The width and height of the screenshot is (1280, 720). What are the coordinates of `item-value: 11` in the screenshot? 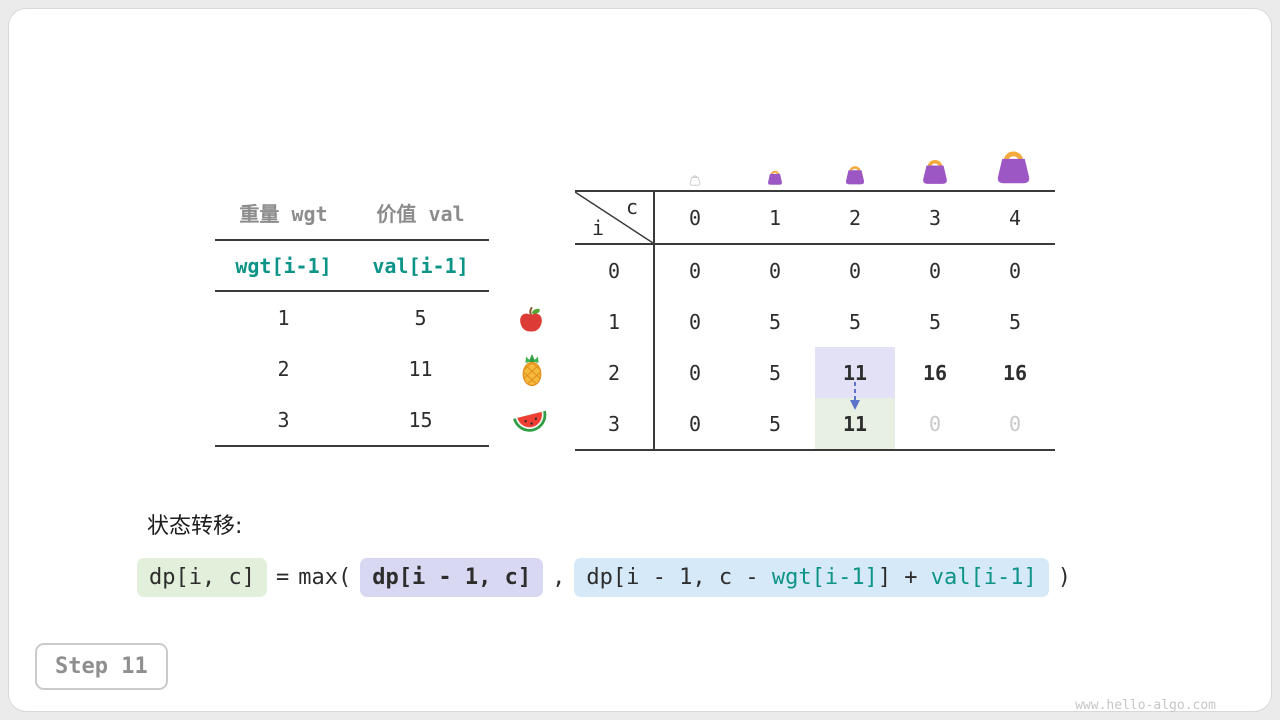 It's located at (420, 368).